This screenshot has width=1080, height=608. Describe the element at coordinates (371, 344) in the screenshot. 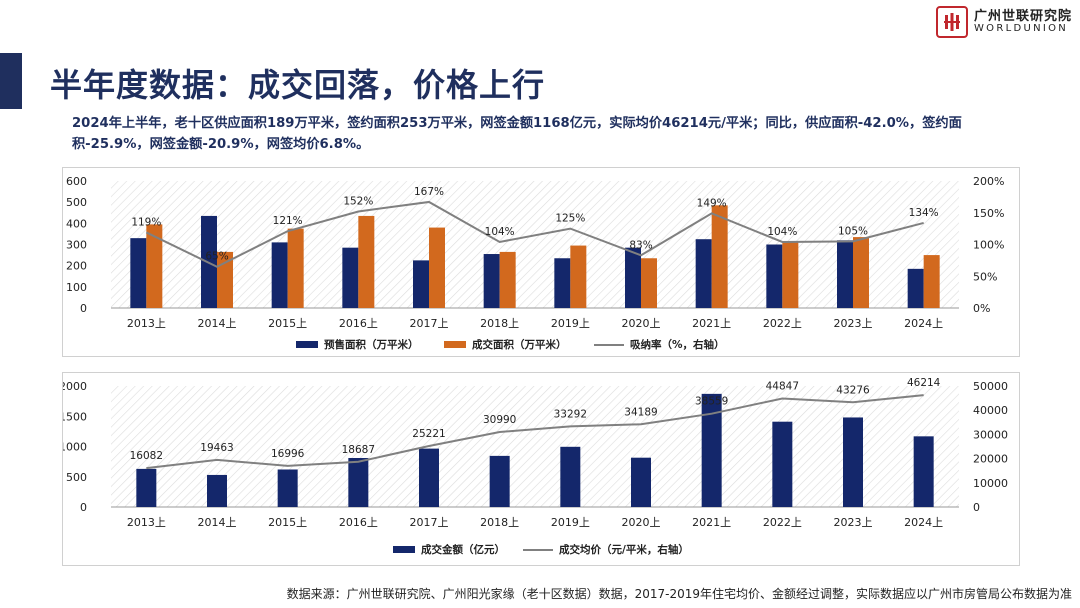

I see `legend-label: 预售面积（万平米）` at that location.